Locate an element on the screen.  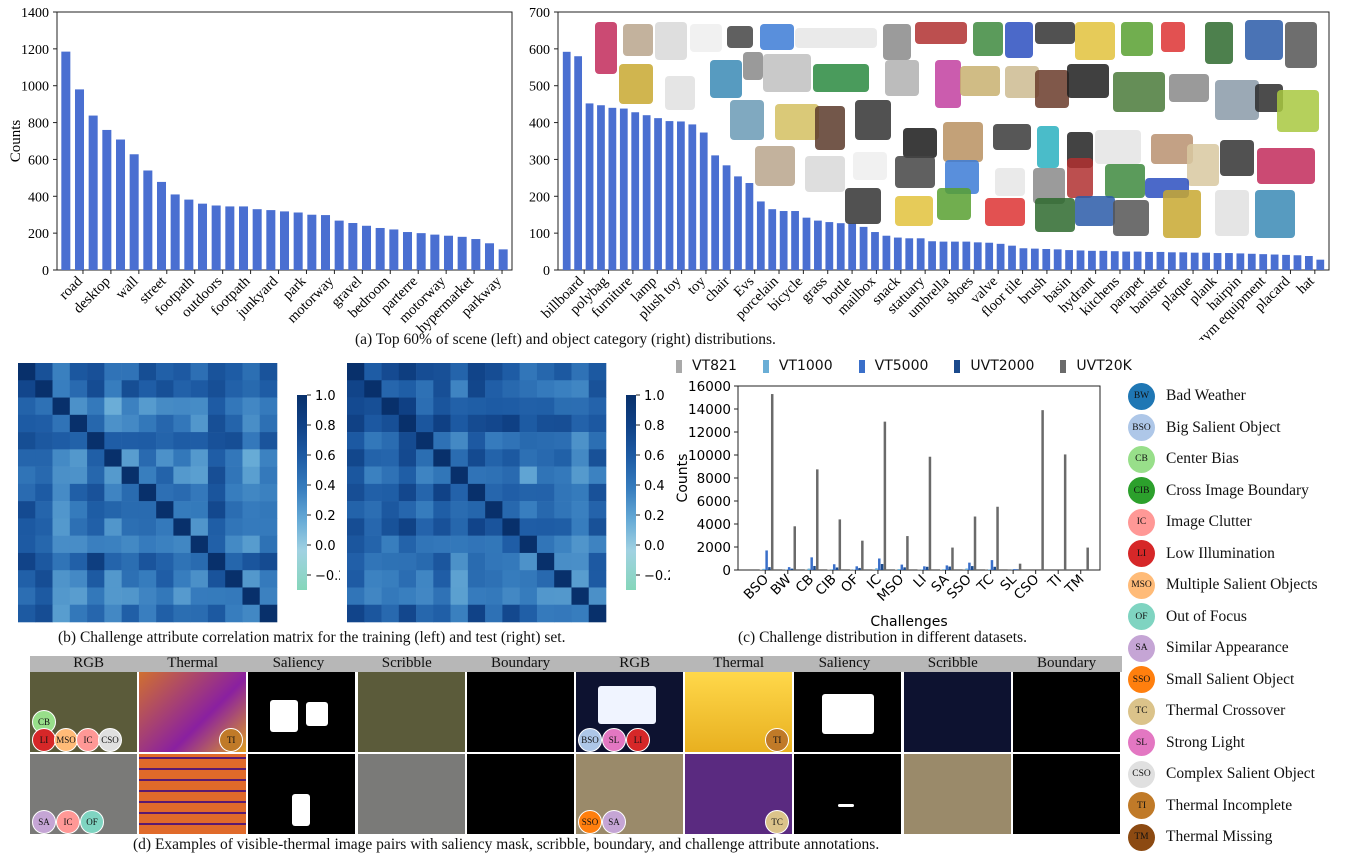
attribute-label: Big Salient Object is located at coordinates (1223, 427).